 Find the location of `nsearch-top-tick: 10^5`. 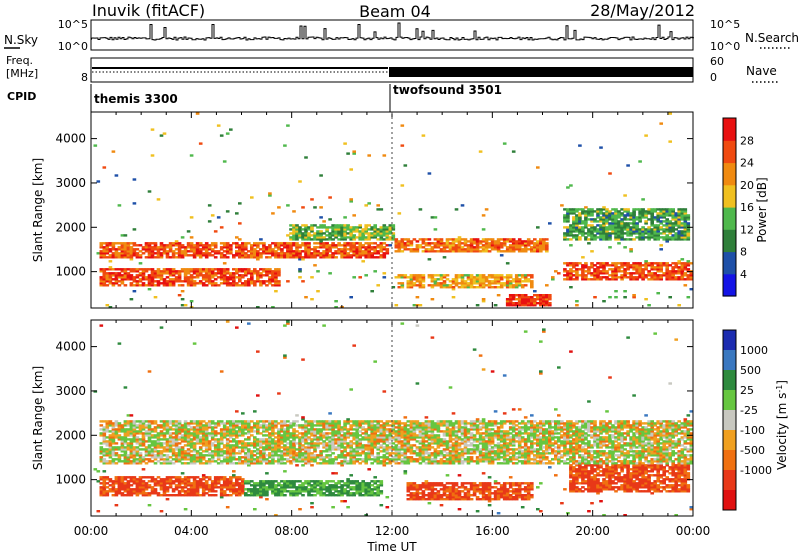

nsearch-top-tick: 10^5 is located at coordinates (725, 24).